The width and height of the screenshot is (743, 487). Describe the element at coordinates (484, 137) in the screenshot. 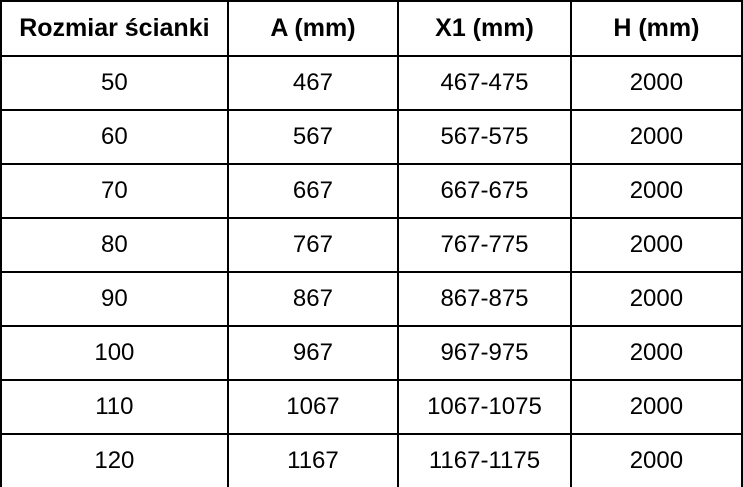

I see `table-cell: 567-575` at that location.